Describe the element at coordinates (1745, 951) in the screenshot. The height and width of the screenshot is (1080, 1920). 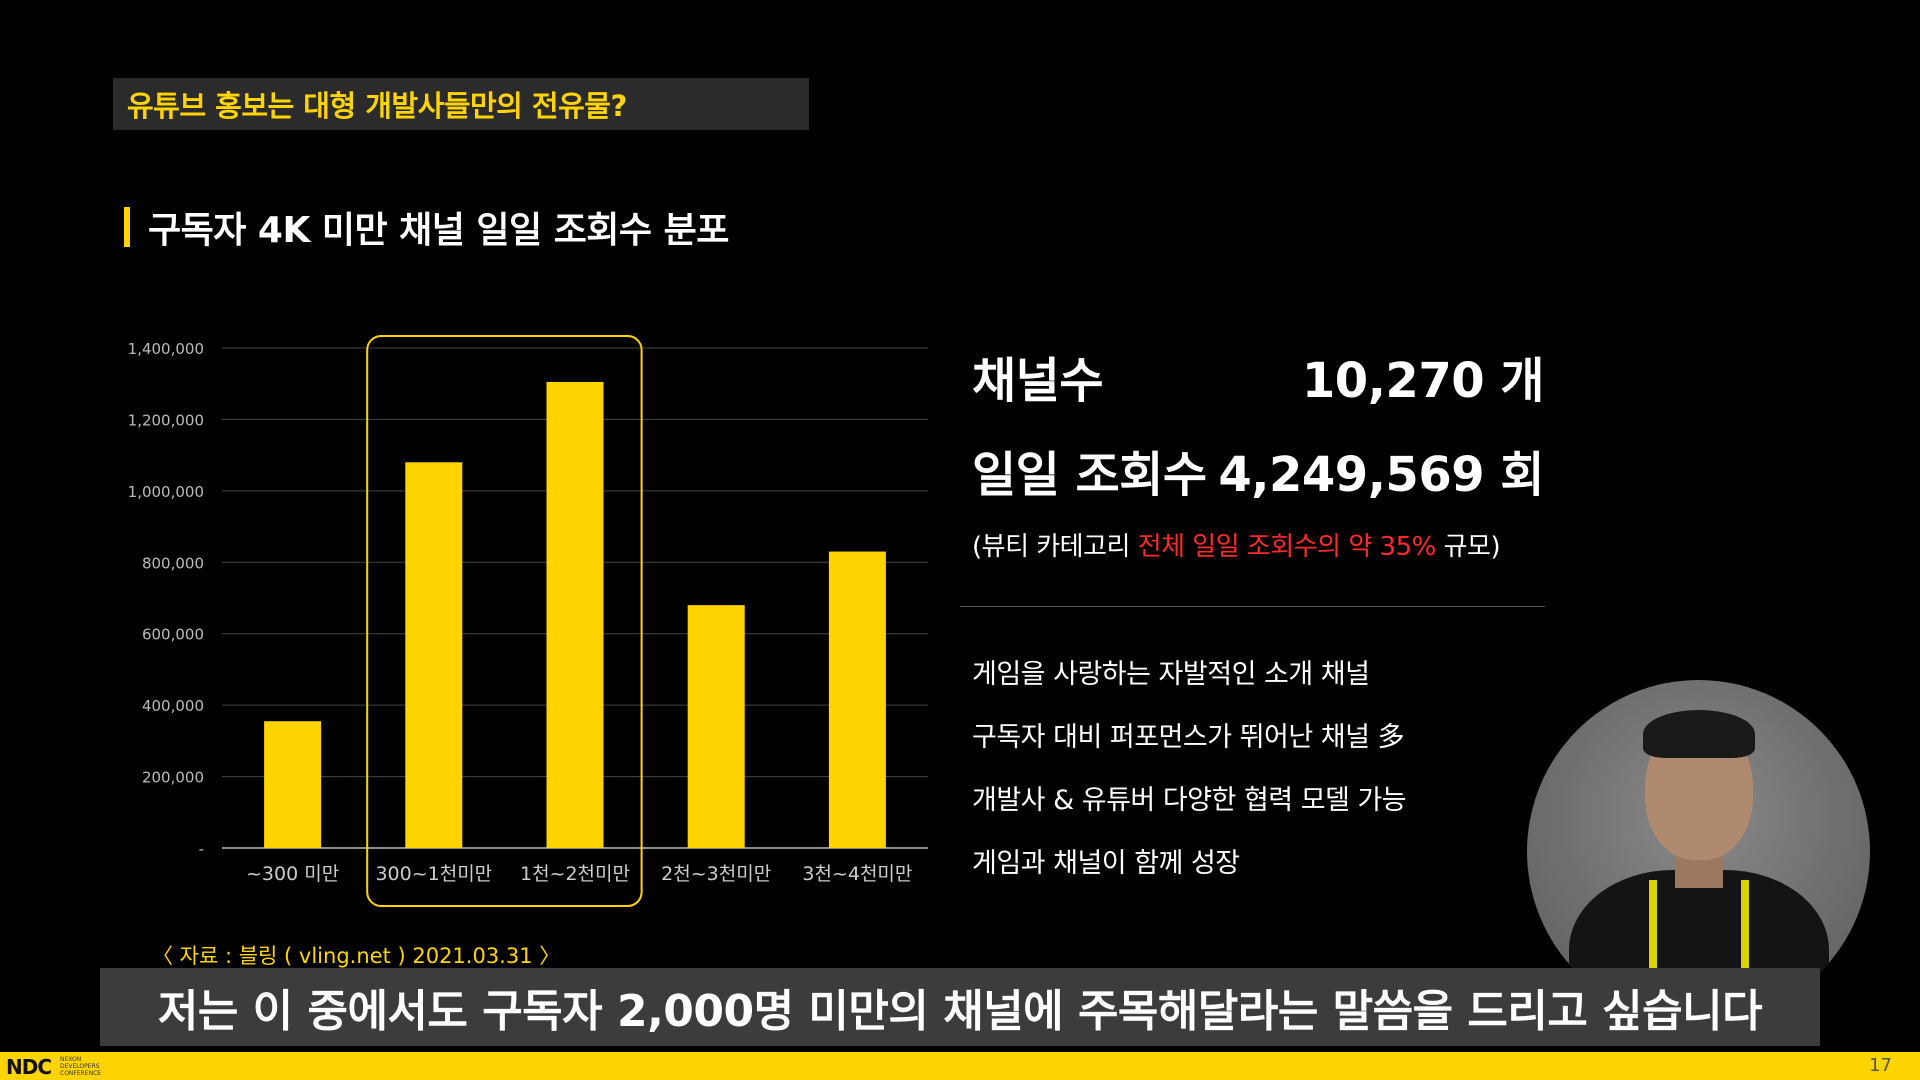
I see `lanyard-strap-right` at that location.